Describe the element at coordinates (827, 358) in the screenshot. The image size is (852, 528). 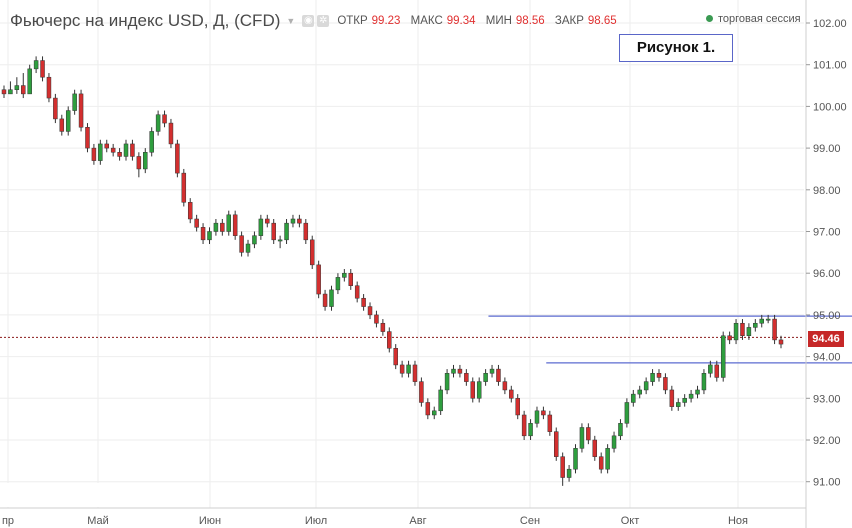
I see `y-tick-label: 94.00` at that location.